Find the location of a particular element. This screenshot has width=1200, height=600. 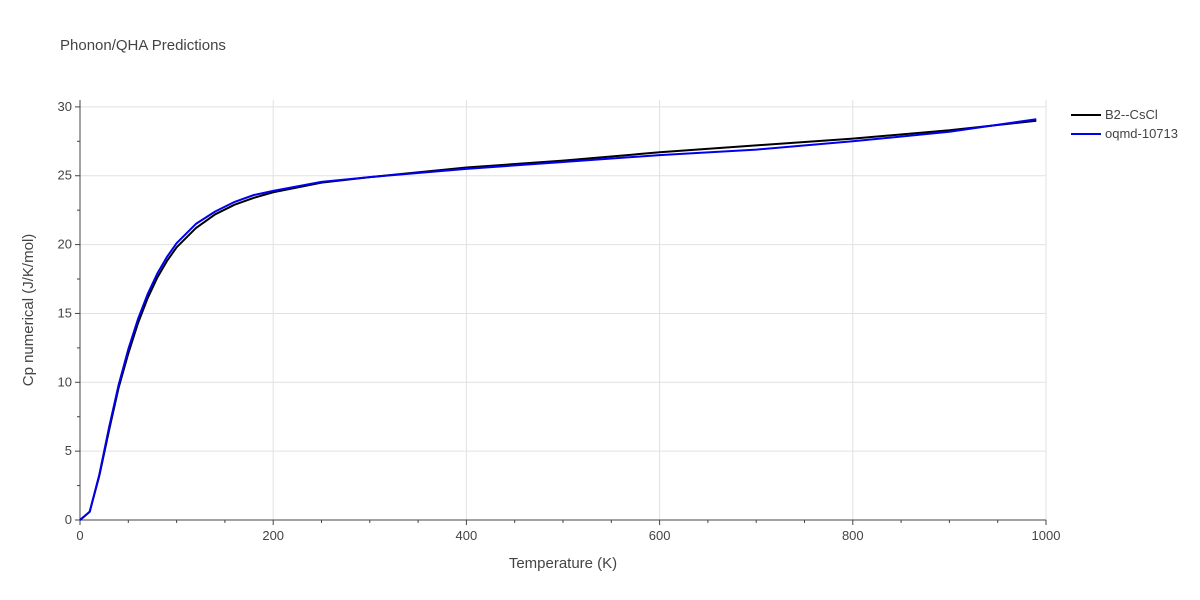

y-tick-label: 25 is located at coordinates (65, 175).